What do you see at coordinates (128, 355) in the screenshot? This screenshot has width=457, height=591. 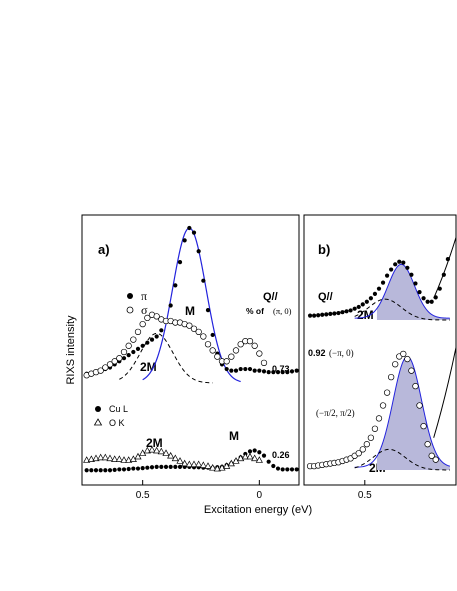 I see `point-π-9` at bounding box center [128, 355].